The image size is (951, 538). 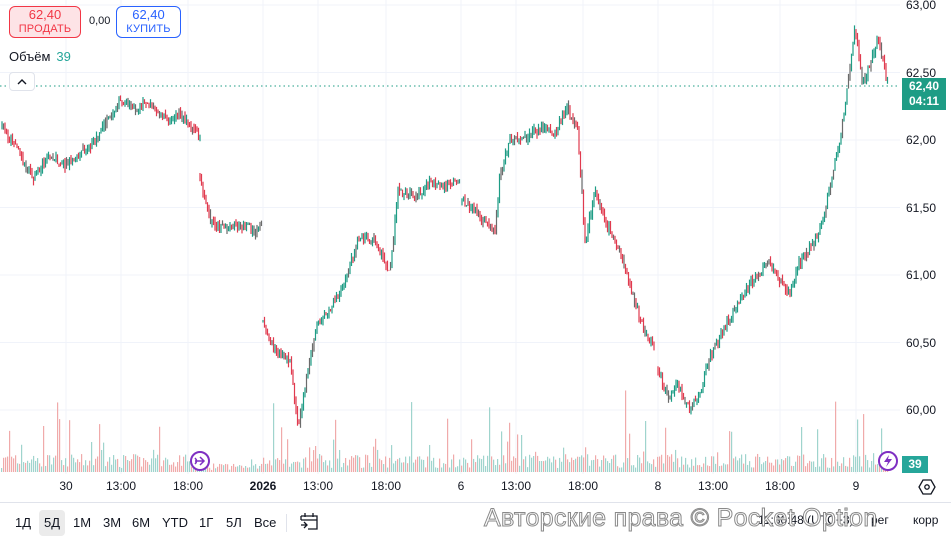 What do you see at coordinates (921, 275) in the screenshot?
I see `price-tick-label: 61,00` at bounding box center [921, 275].